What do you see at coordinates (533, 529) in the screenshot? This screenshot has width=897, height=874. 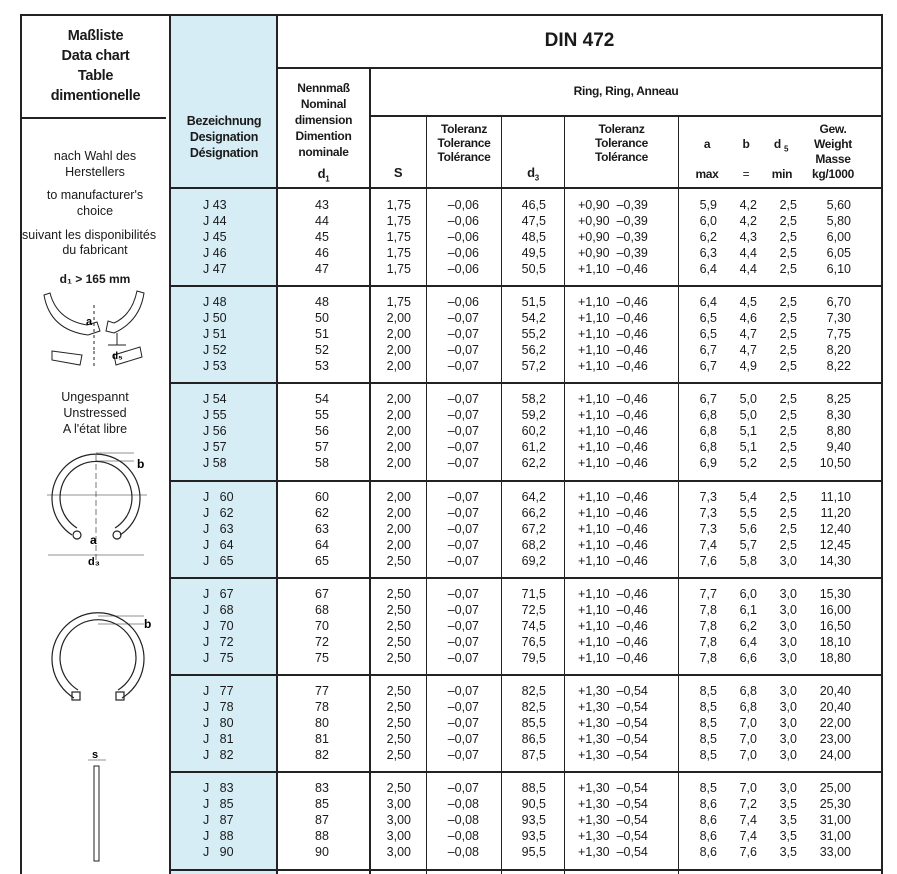 I see `cell-d3: 67,2` at bounding box center [533, 529].